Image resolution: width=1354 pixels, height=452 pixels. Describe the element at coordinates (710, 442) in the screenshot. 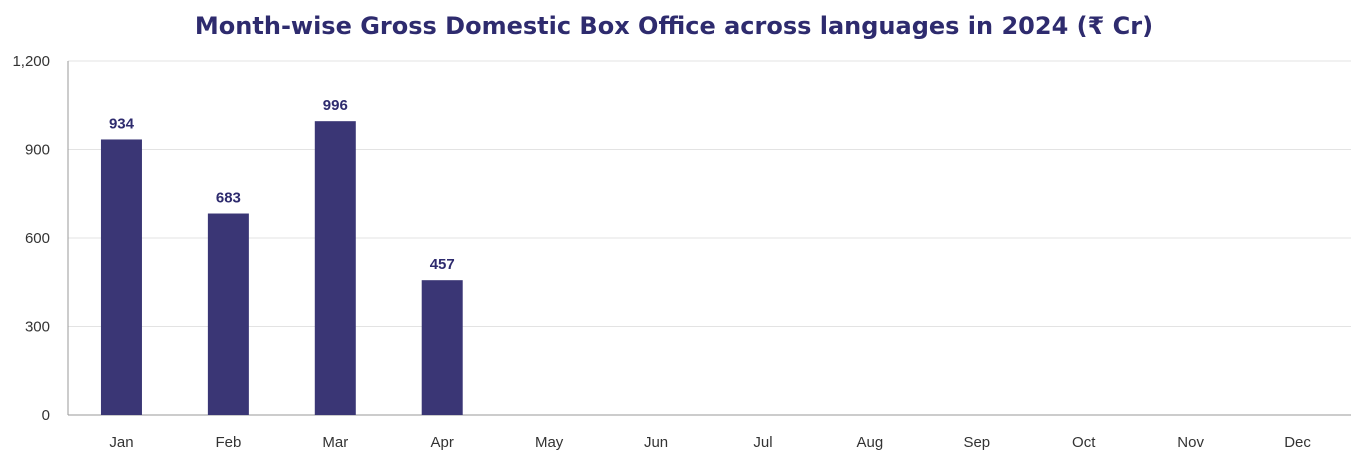

I see `x-axis: Jan Feb Mar Apr May Jun Jul Aug Sep Oct Nov Dec` at that location.